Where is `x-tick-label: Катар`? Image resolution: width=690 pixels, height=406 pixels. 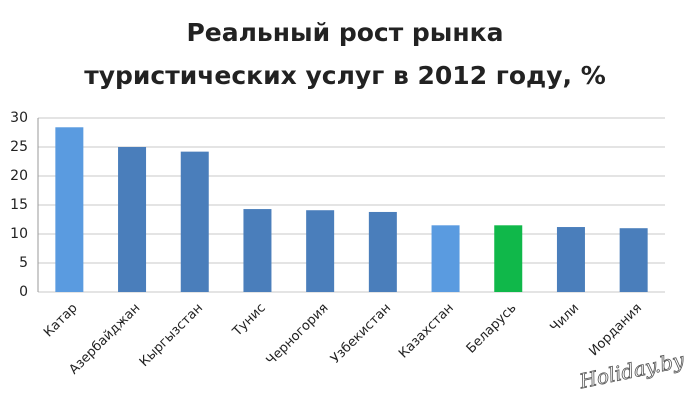
x-tick-label: Катар is located at coordinates (61, 321).